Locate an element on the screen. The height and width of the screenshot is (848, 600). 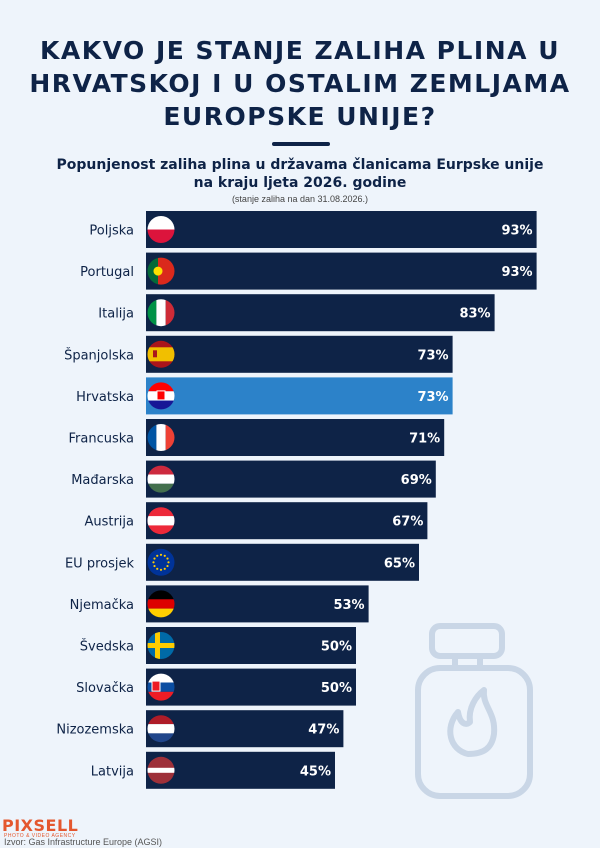
bar-row: Njemačka 53% is located at coordinates (219, 604).